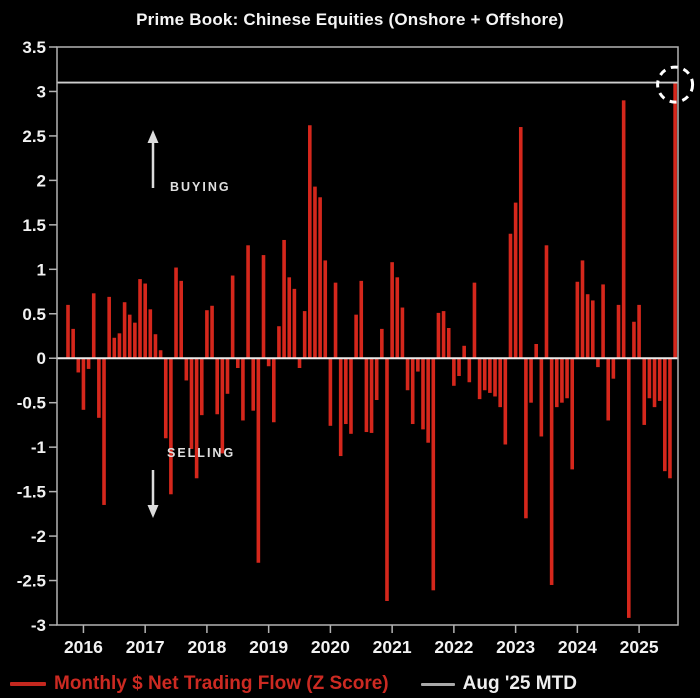 This screenshot has height=698, width=700. I want to click on legend-mtd-line-icon, so click(437, 684).